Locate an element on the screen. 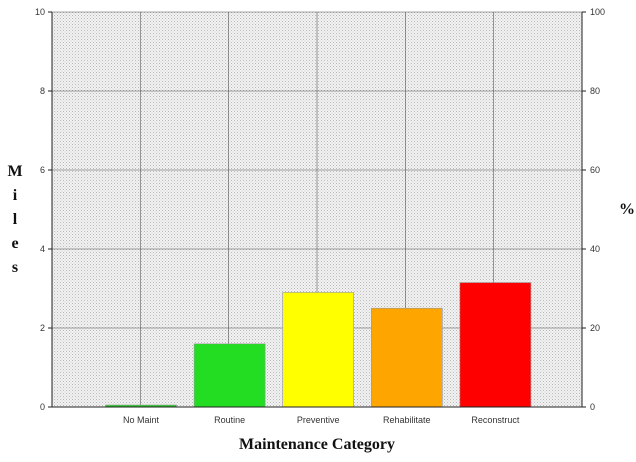 The image size is (636, 462). bar-rehabilitate is located at coordinates (406, 357).